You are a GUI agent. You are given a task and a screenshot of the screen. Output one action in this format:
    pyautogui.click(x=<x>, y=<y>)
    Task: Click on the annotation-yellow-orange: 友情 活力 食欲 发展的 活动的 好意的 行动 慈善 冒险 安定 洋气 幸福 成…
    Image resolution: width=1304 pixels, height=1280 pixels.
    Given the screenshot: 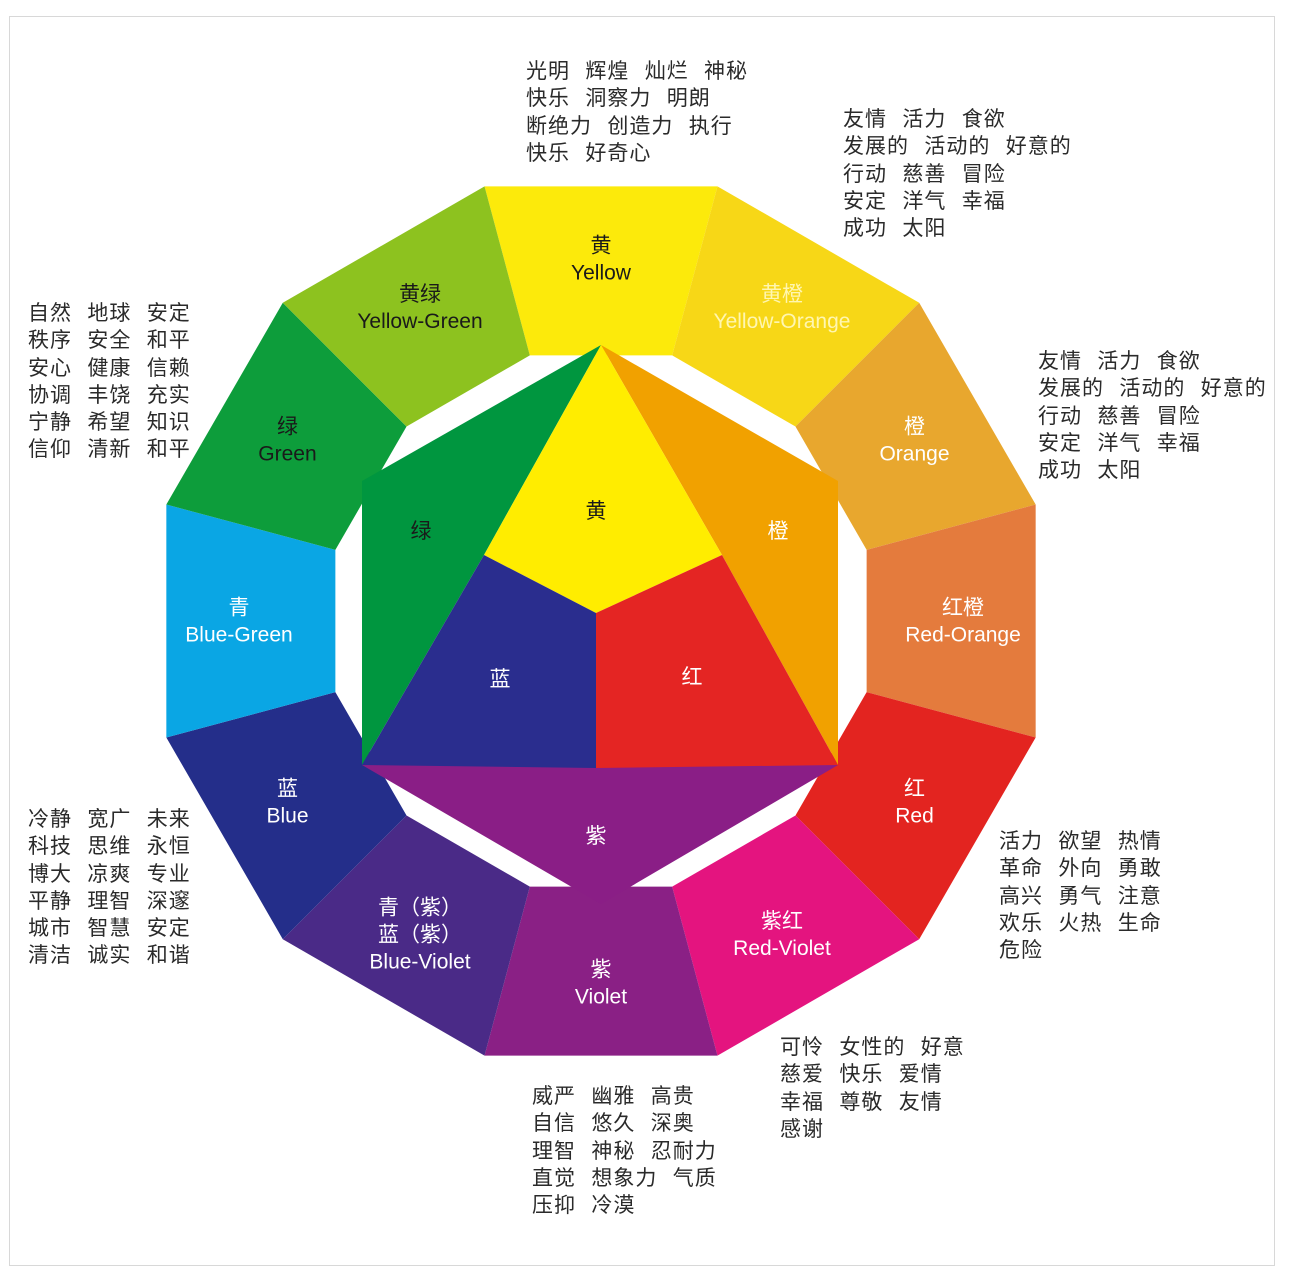 What is the action you would take?
    pyautogui.click(x=957, y=174)
    